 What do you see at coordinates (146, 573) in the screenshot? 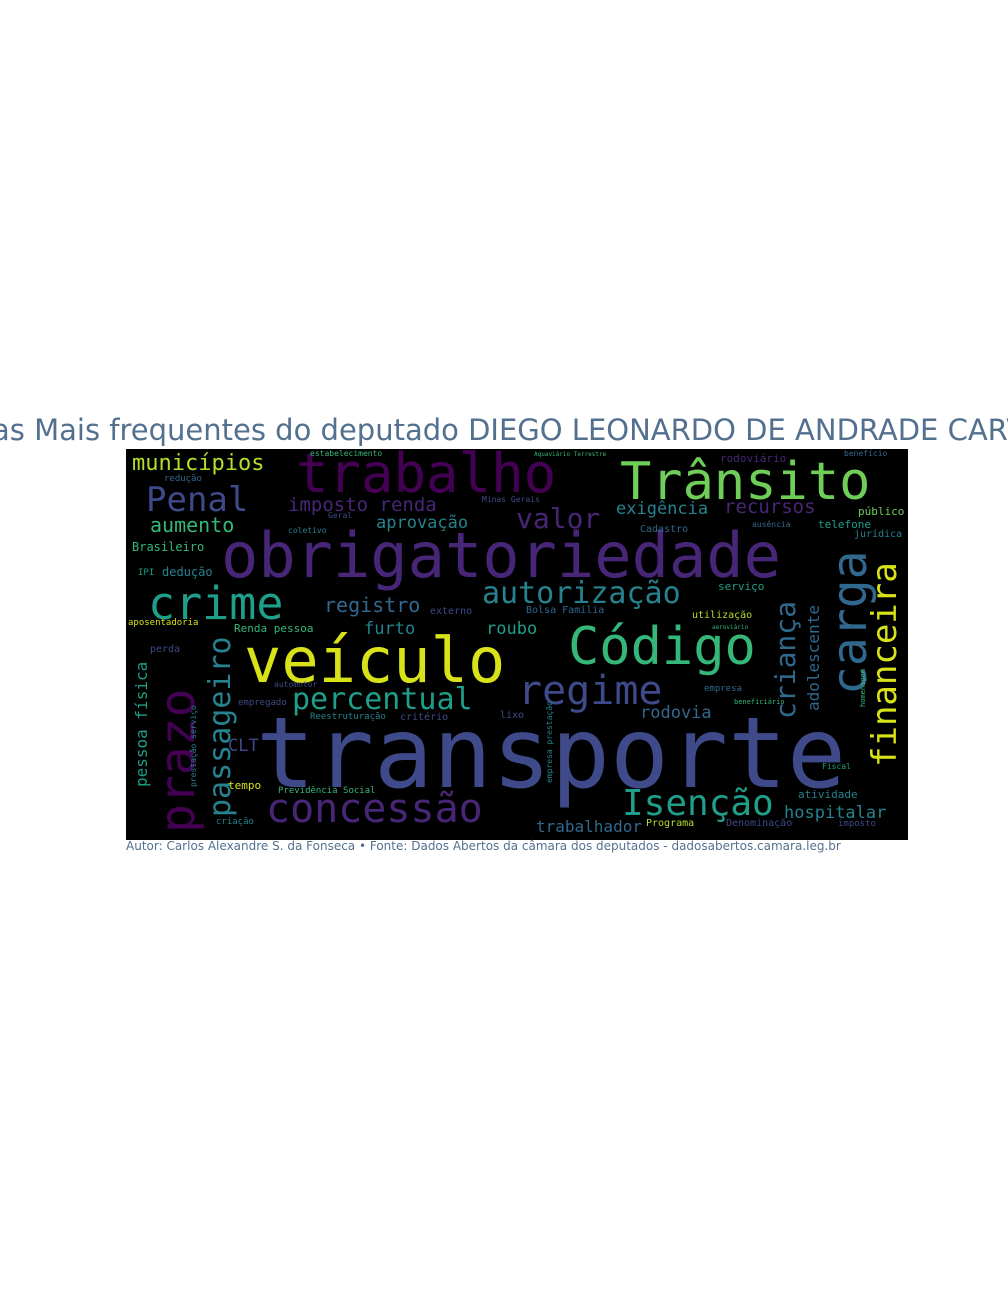
I see `word-ipi: IPI` at bounding box center [146, 573].